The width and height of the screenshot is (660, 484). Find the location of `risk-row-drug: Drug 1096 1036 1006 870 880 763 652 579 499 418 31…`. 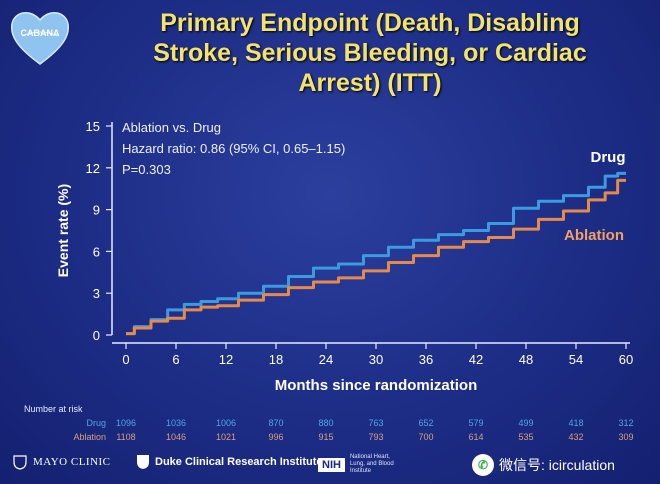

risk-row-drug: Drug 1096 1036 1006 870 880 763 652 579 499 418 31… is located at coordinates (330, 424).